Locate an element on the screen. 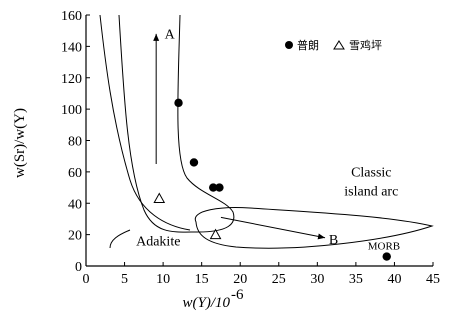  island-arc-field is located at coordinates (314, 228).